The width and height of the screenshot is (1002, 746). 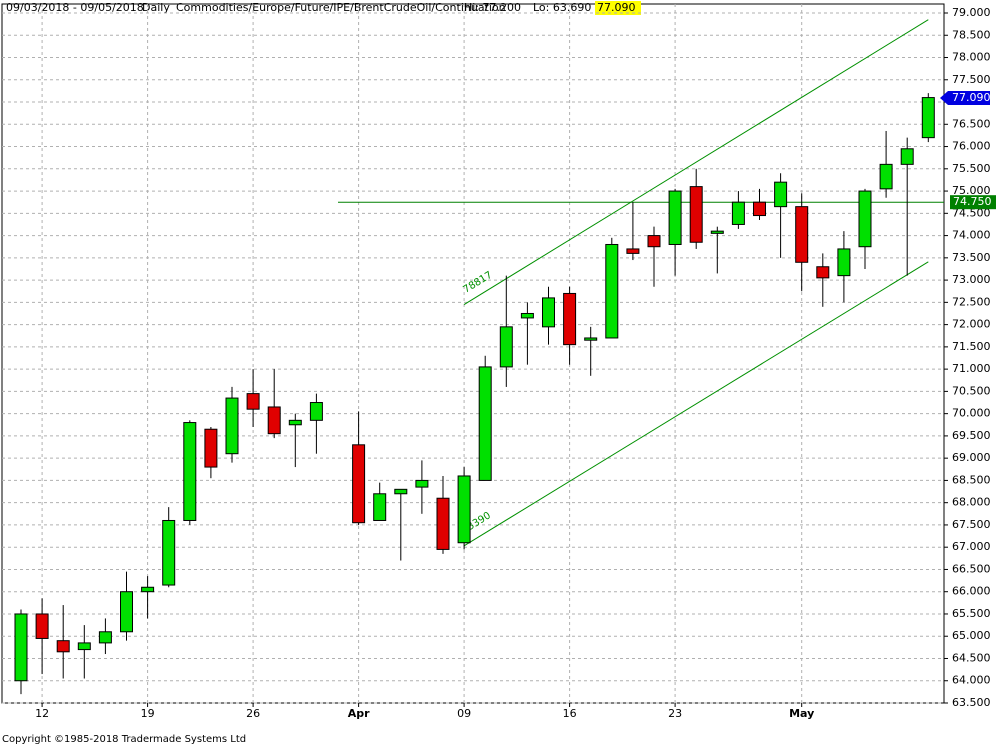 What do you see at coordinates (971, 613) in the screenshot?
I see `y-tick-label: 65.500` at bounding box center [971, 613].